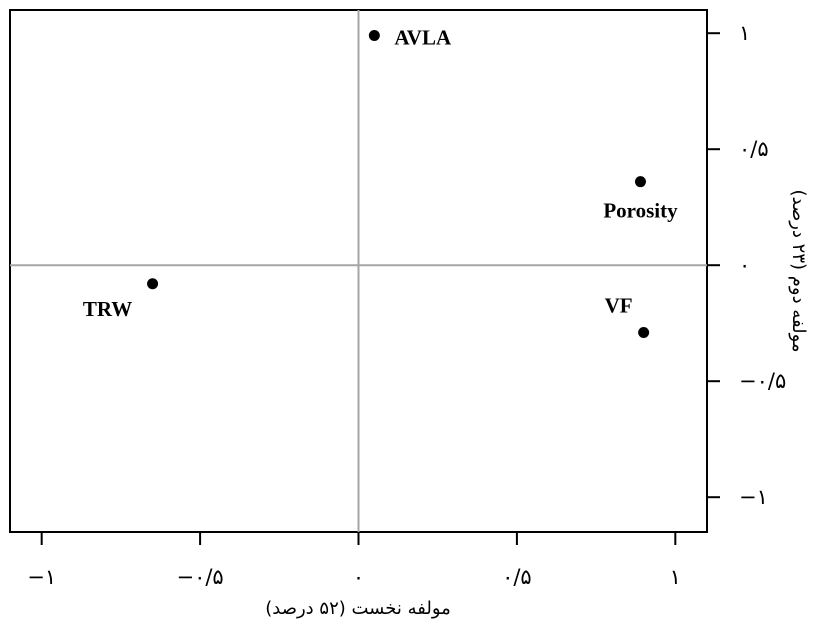  Describe the element at coordinates (753, 497) in the screenshot. I see `y-tick-label: −۱` at that location.